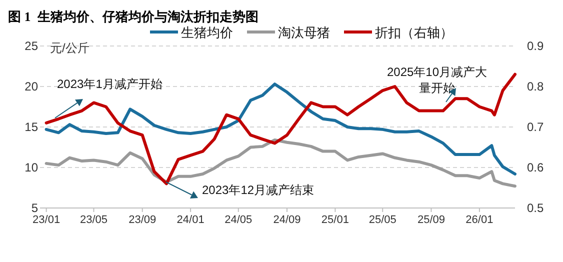  What do you see at coordinates (335, 220) in the screenshot?
I see `x-tick-label: 25/01` at bounding box center [335, 220].